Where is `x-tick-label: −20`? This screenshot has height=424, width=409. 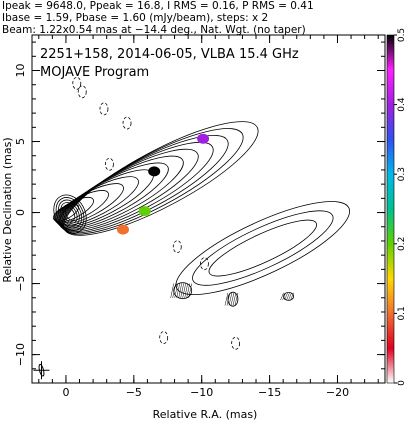 x-tick-label: −20 is located at coordinates (337, 392).